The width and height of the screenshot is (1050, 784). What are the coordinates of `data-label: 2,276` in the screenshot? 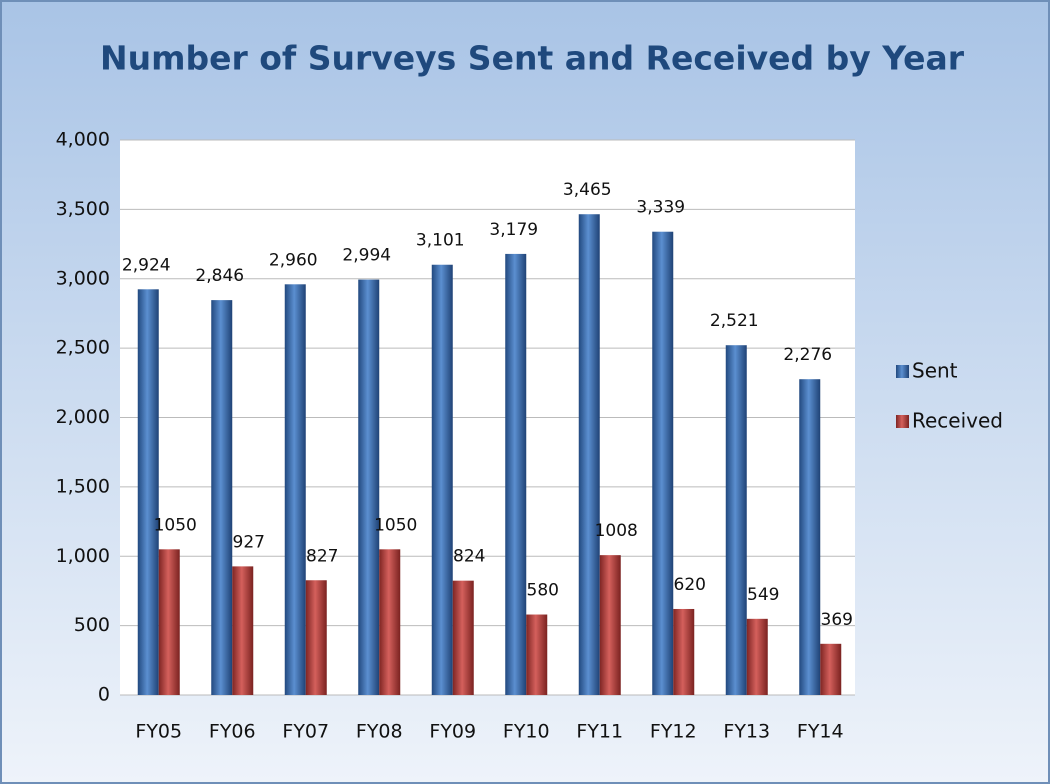 It's located at (807, 355).